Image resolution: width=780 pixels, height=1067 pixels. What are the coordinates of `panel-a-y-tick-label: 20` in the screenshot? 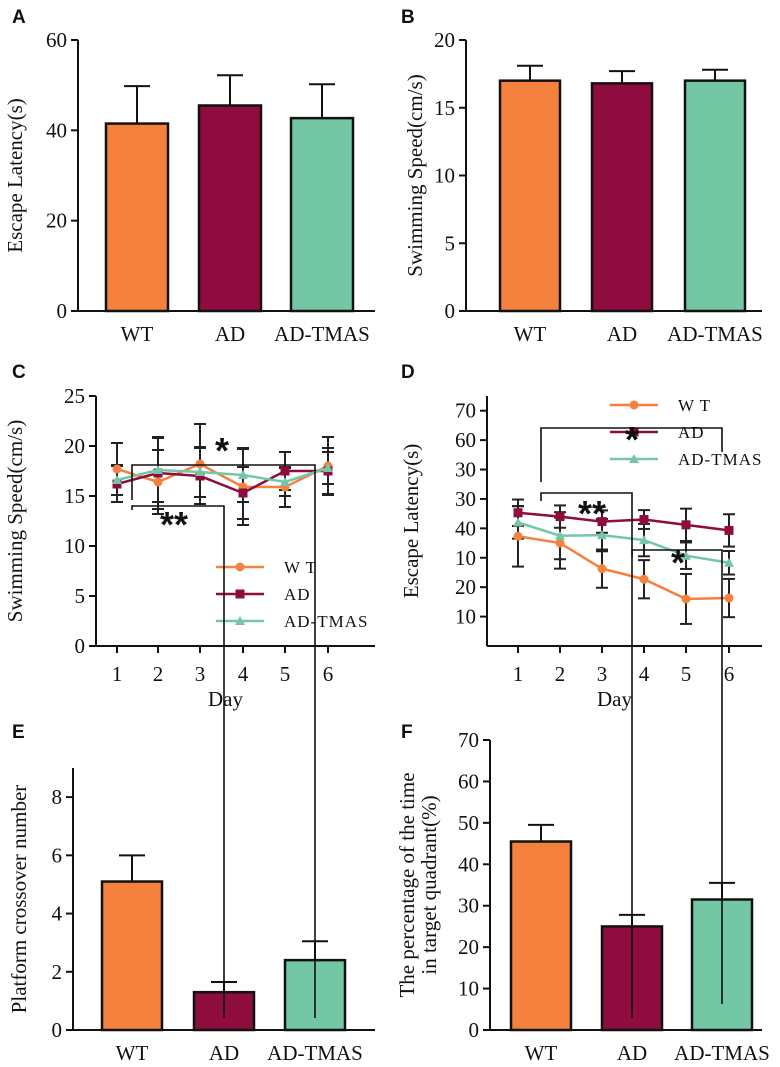 It's located at (56, 221).